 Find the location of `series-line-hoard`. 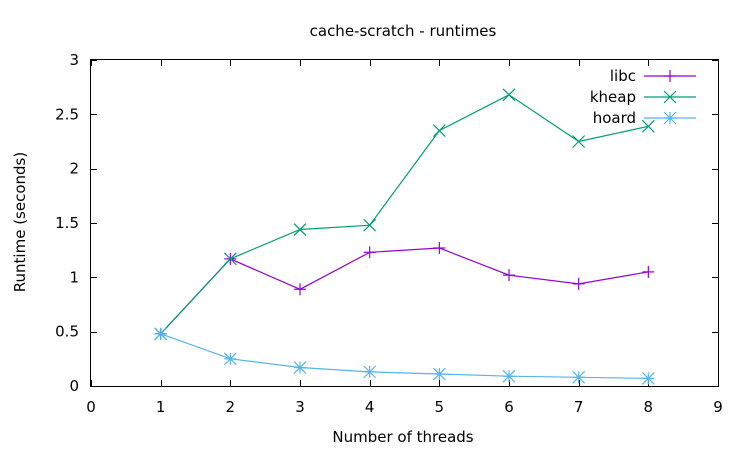

series-line-hoard is located at coordinates (404, 356).